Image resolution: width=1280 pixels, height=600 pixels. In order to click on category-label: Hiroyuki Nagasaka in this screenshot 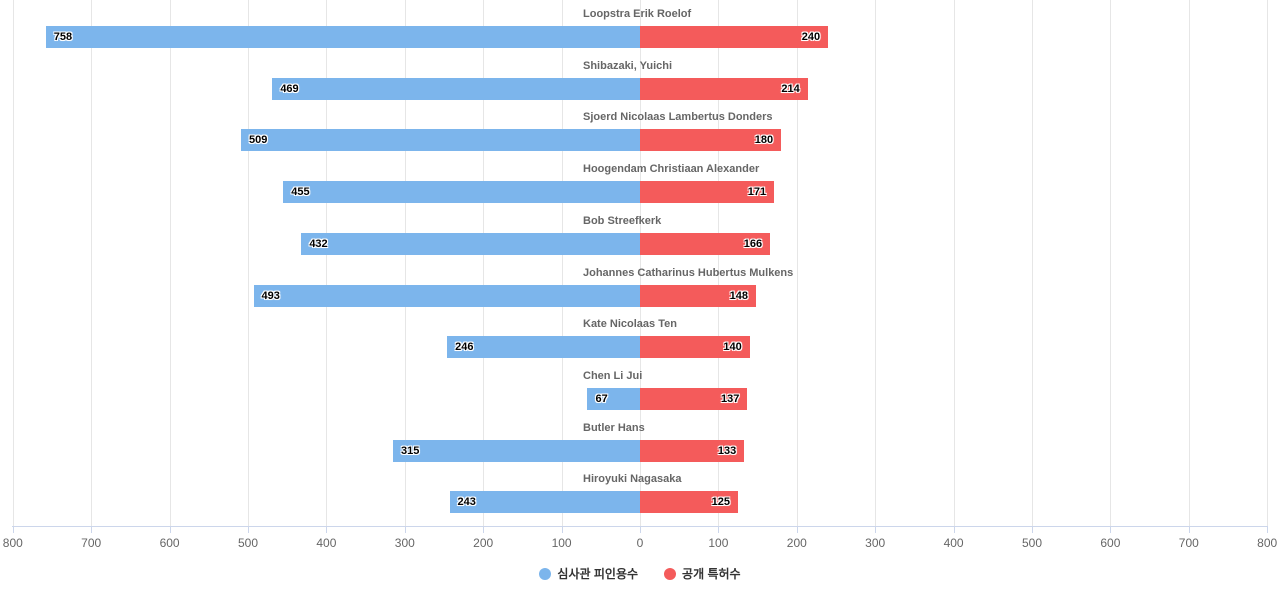, I will do `click(632, 479)`.